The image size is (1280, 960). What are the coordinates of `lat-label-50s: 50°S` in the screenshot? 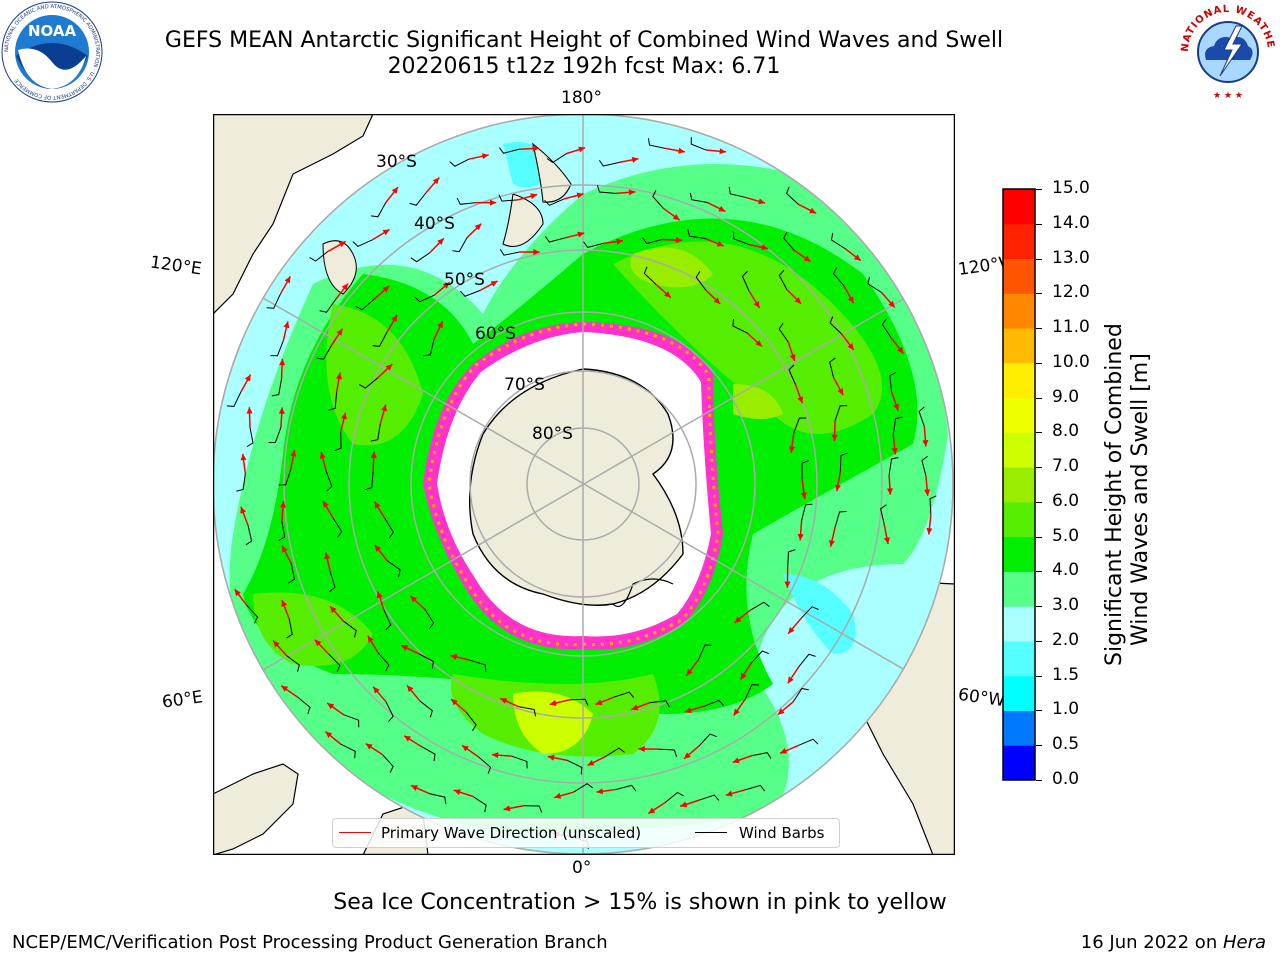 It's located at (464, 280).